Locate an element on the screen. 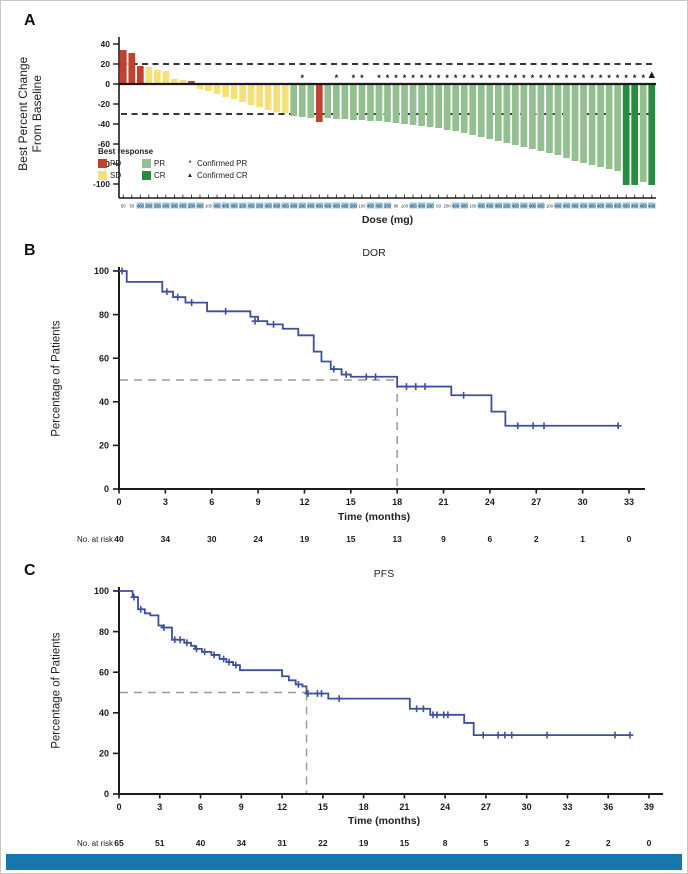  svg-text: 27 is located at coordinates (536, 502).